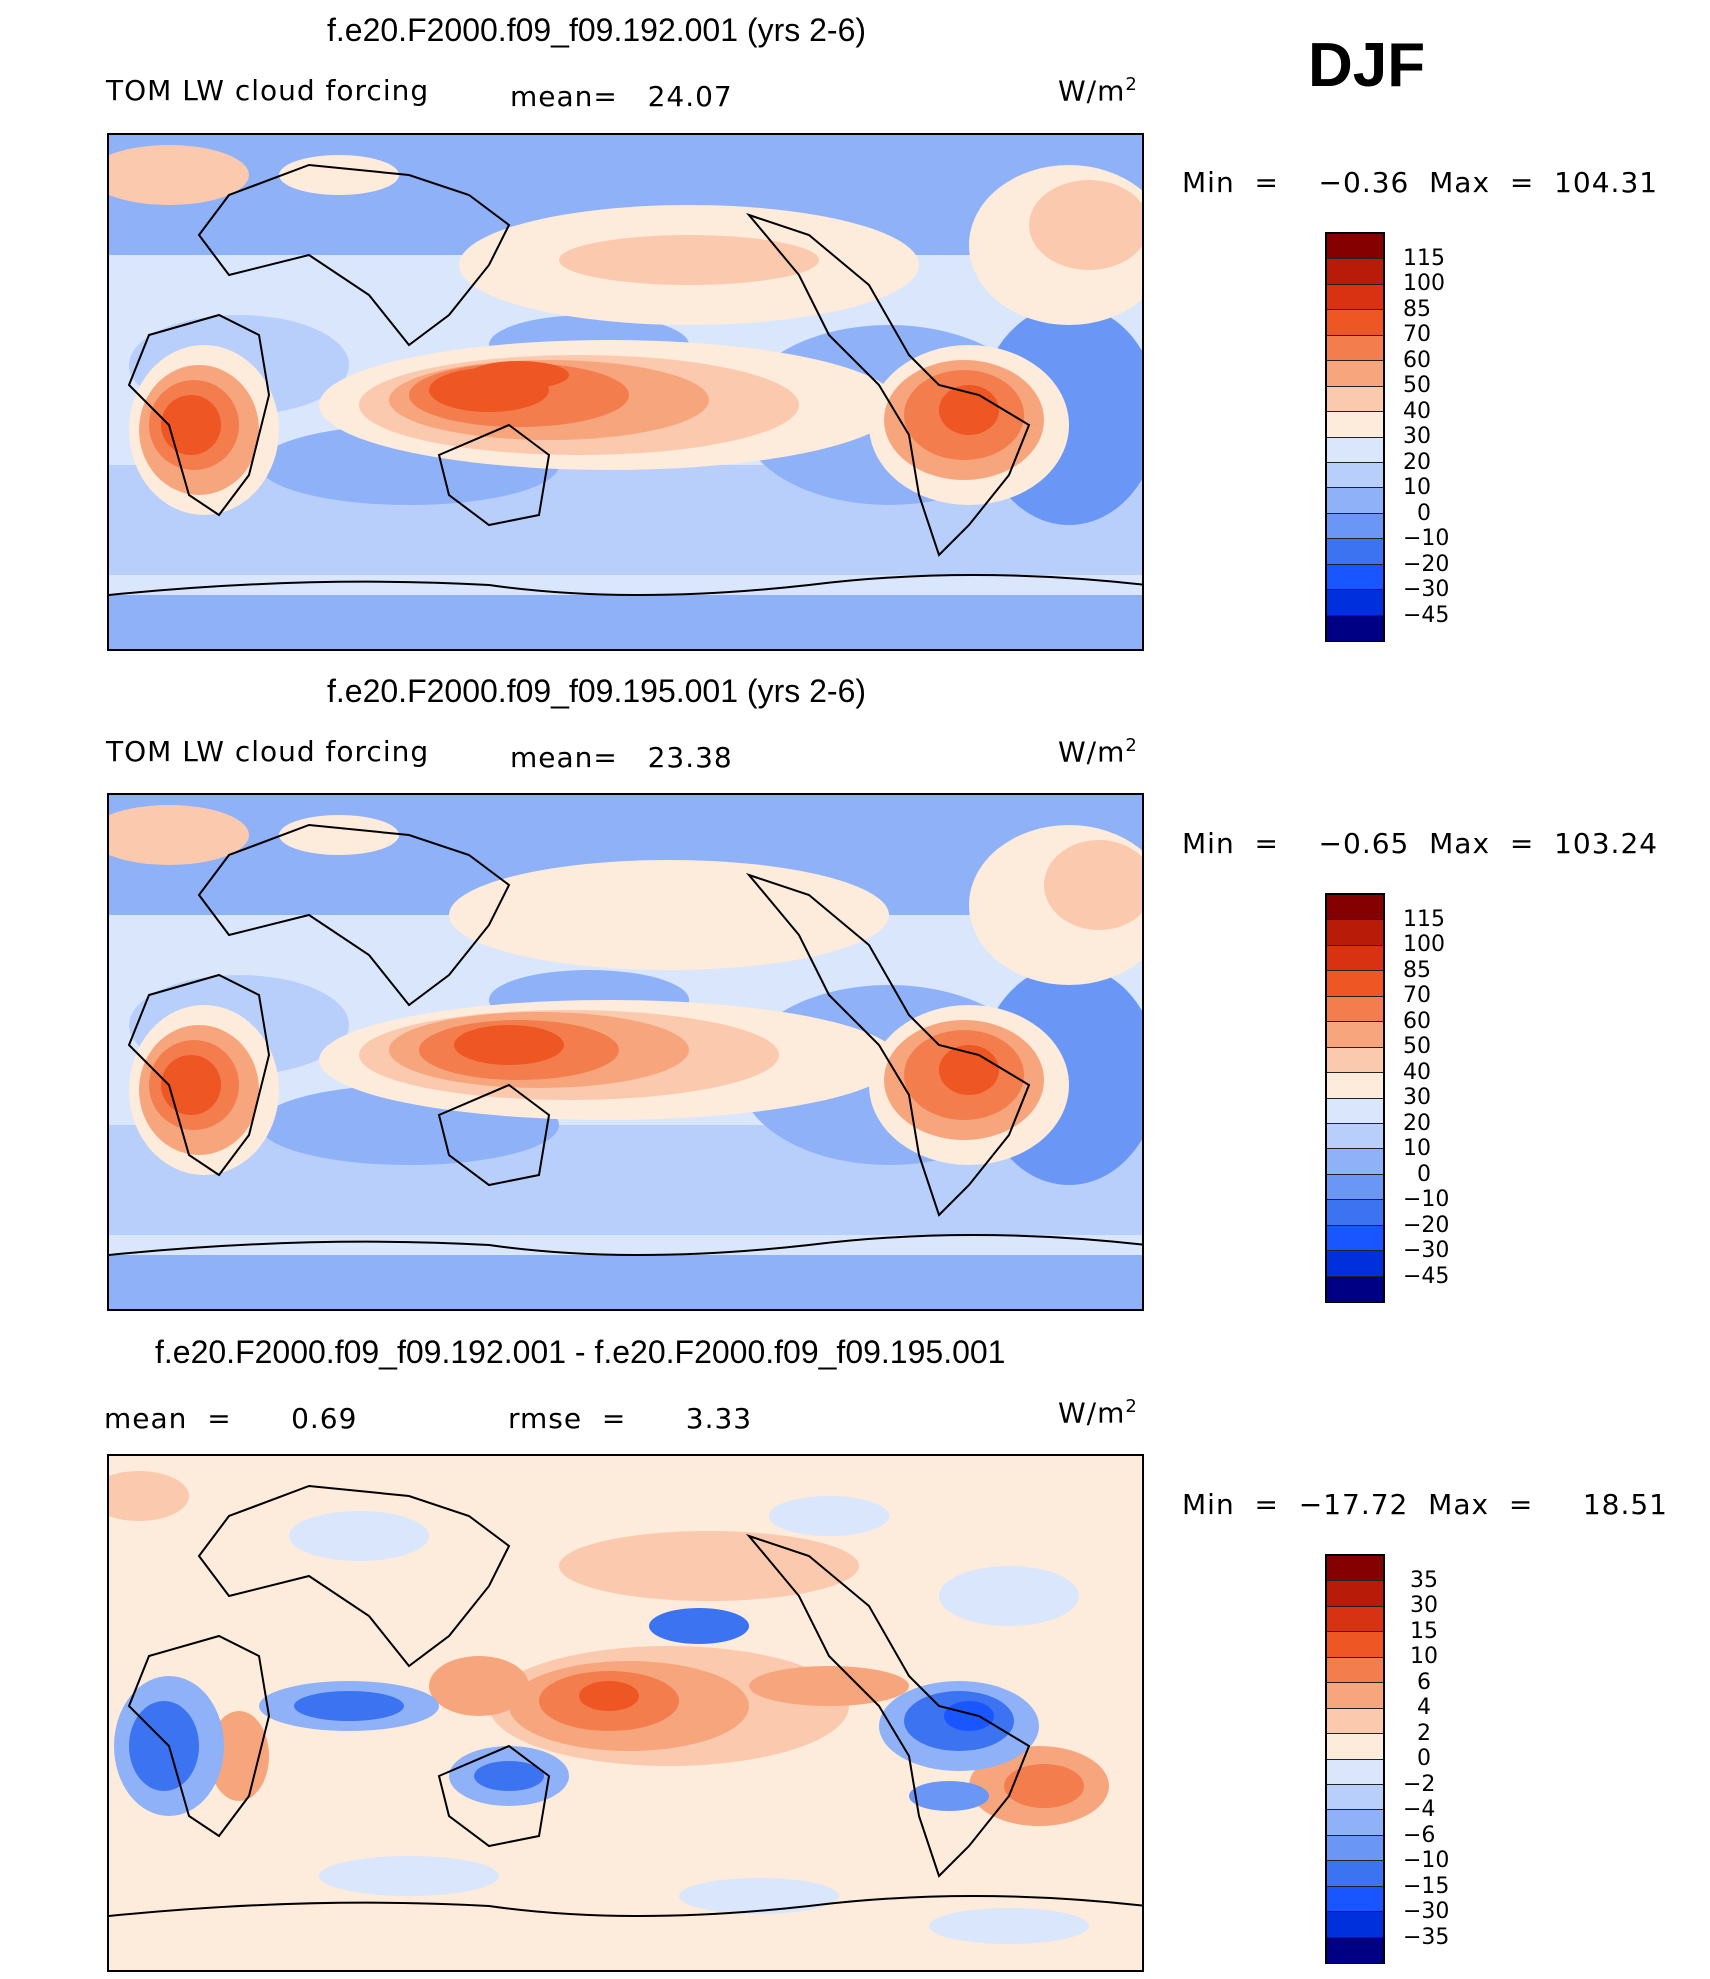 Image resolution: width=1710 pixels, height=1979 pixels. I want to click on panel2-coastlines, so click(625, 1039).